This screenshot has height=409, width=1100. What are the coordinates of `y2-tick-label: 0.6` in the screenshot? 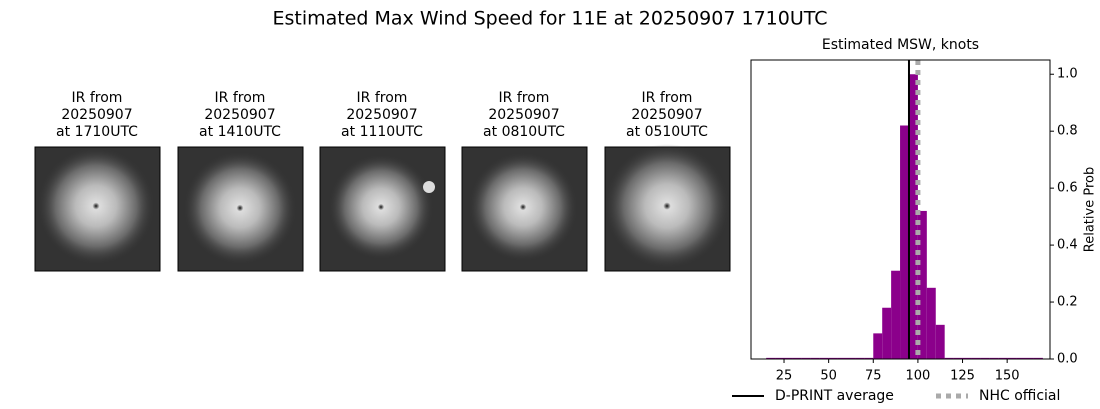 It's located at (1067, 188).